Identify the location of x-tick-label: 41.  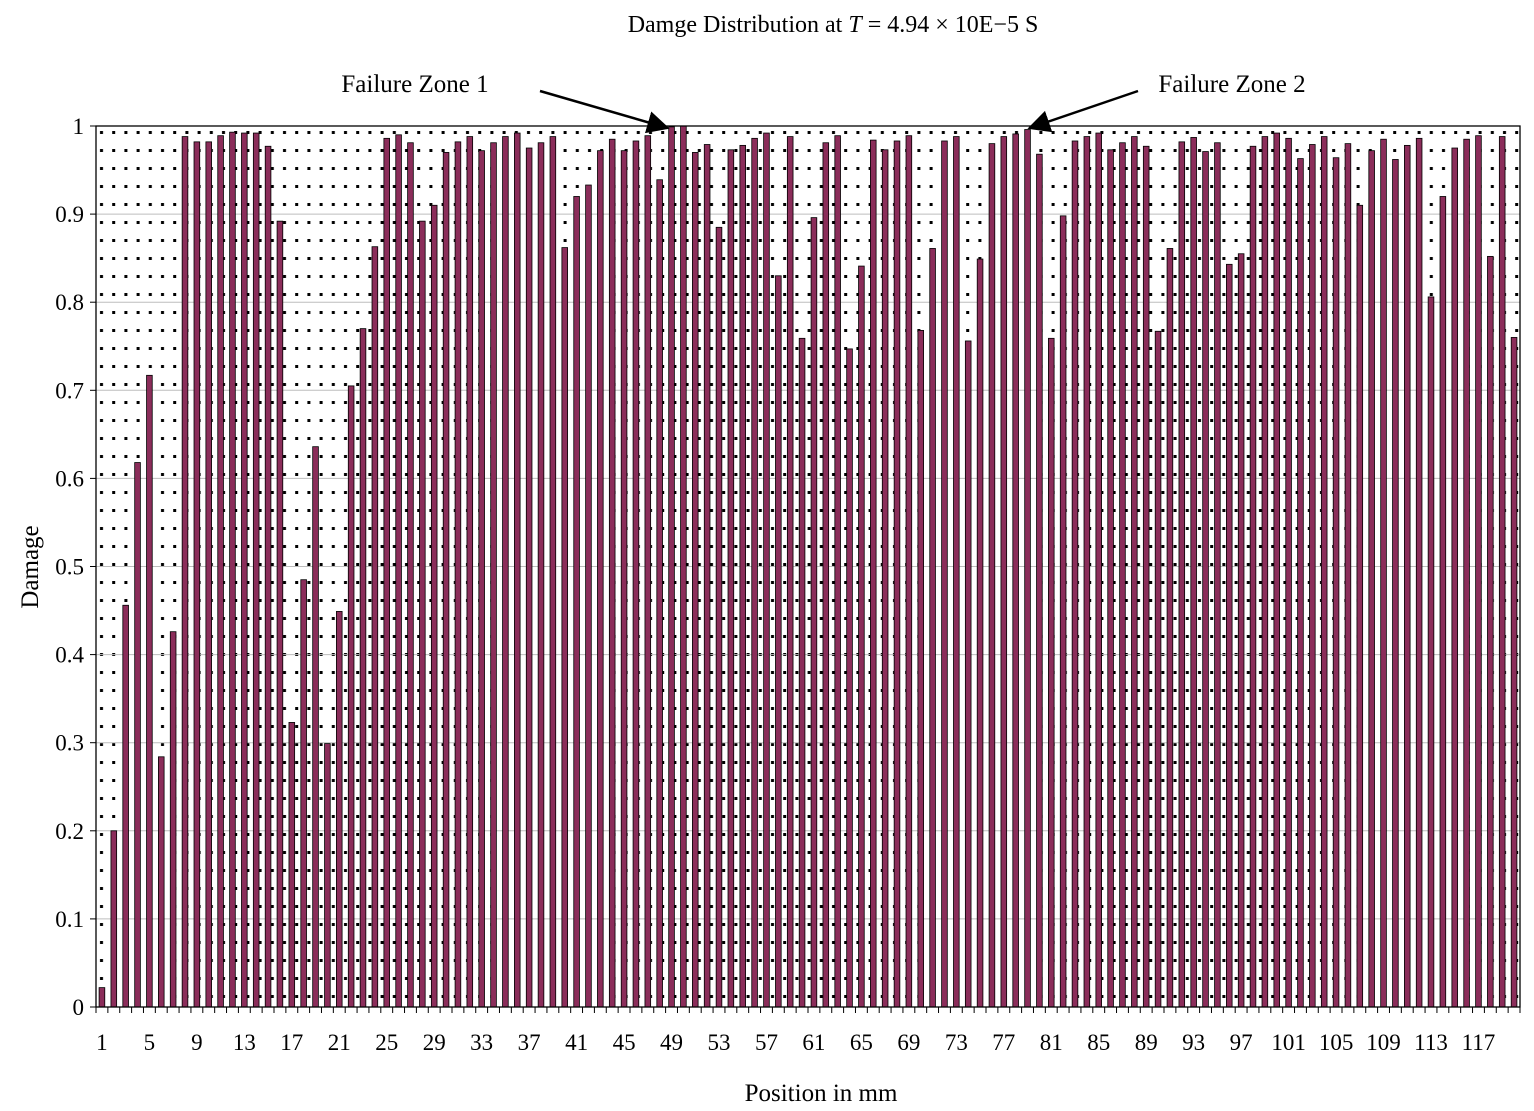
(576, 1042).